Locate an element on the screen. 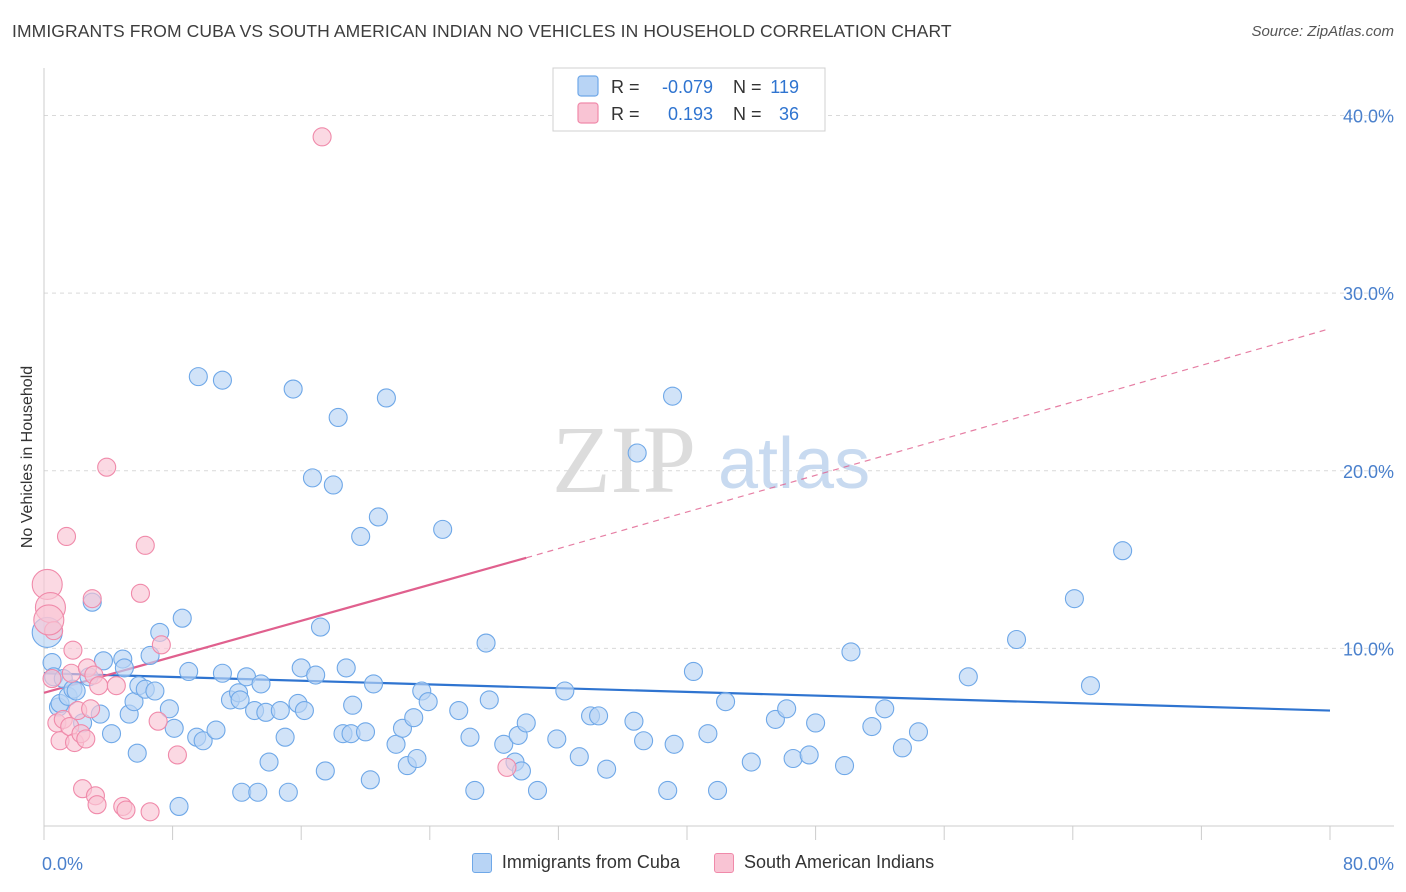 Image resolution: width=1406 pixels, height=892 pixels. legend-swatch-sai is located at coordinates (723, 862).